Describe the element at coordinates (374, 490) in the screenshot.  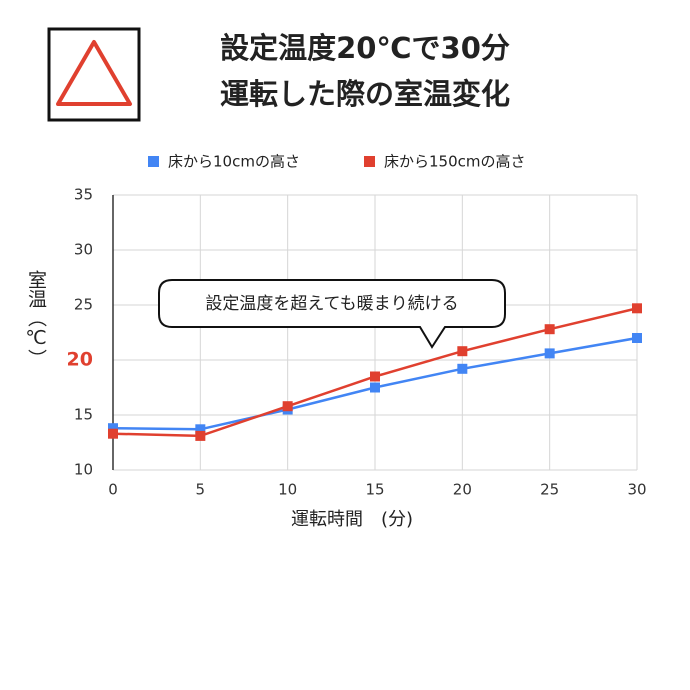
I see `x-tick-label: 15` at that location.